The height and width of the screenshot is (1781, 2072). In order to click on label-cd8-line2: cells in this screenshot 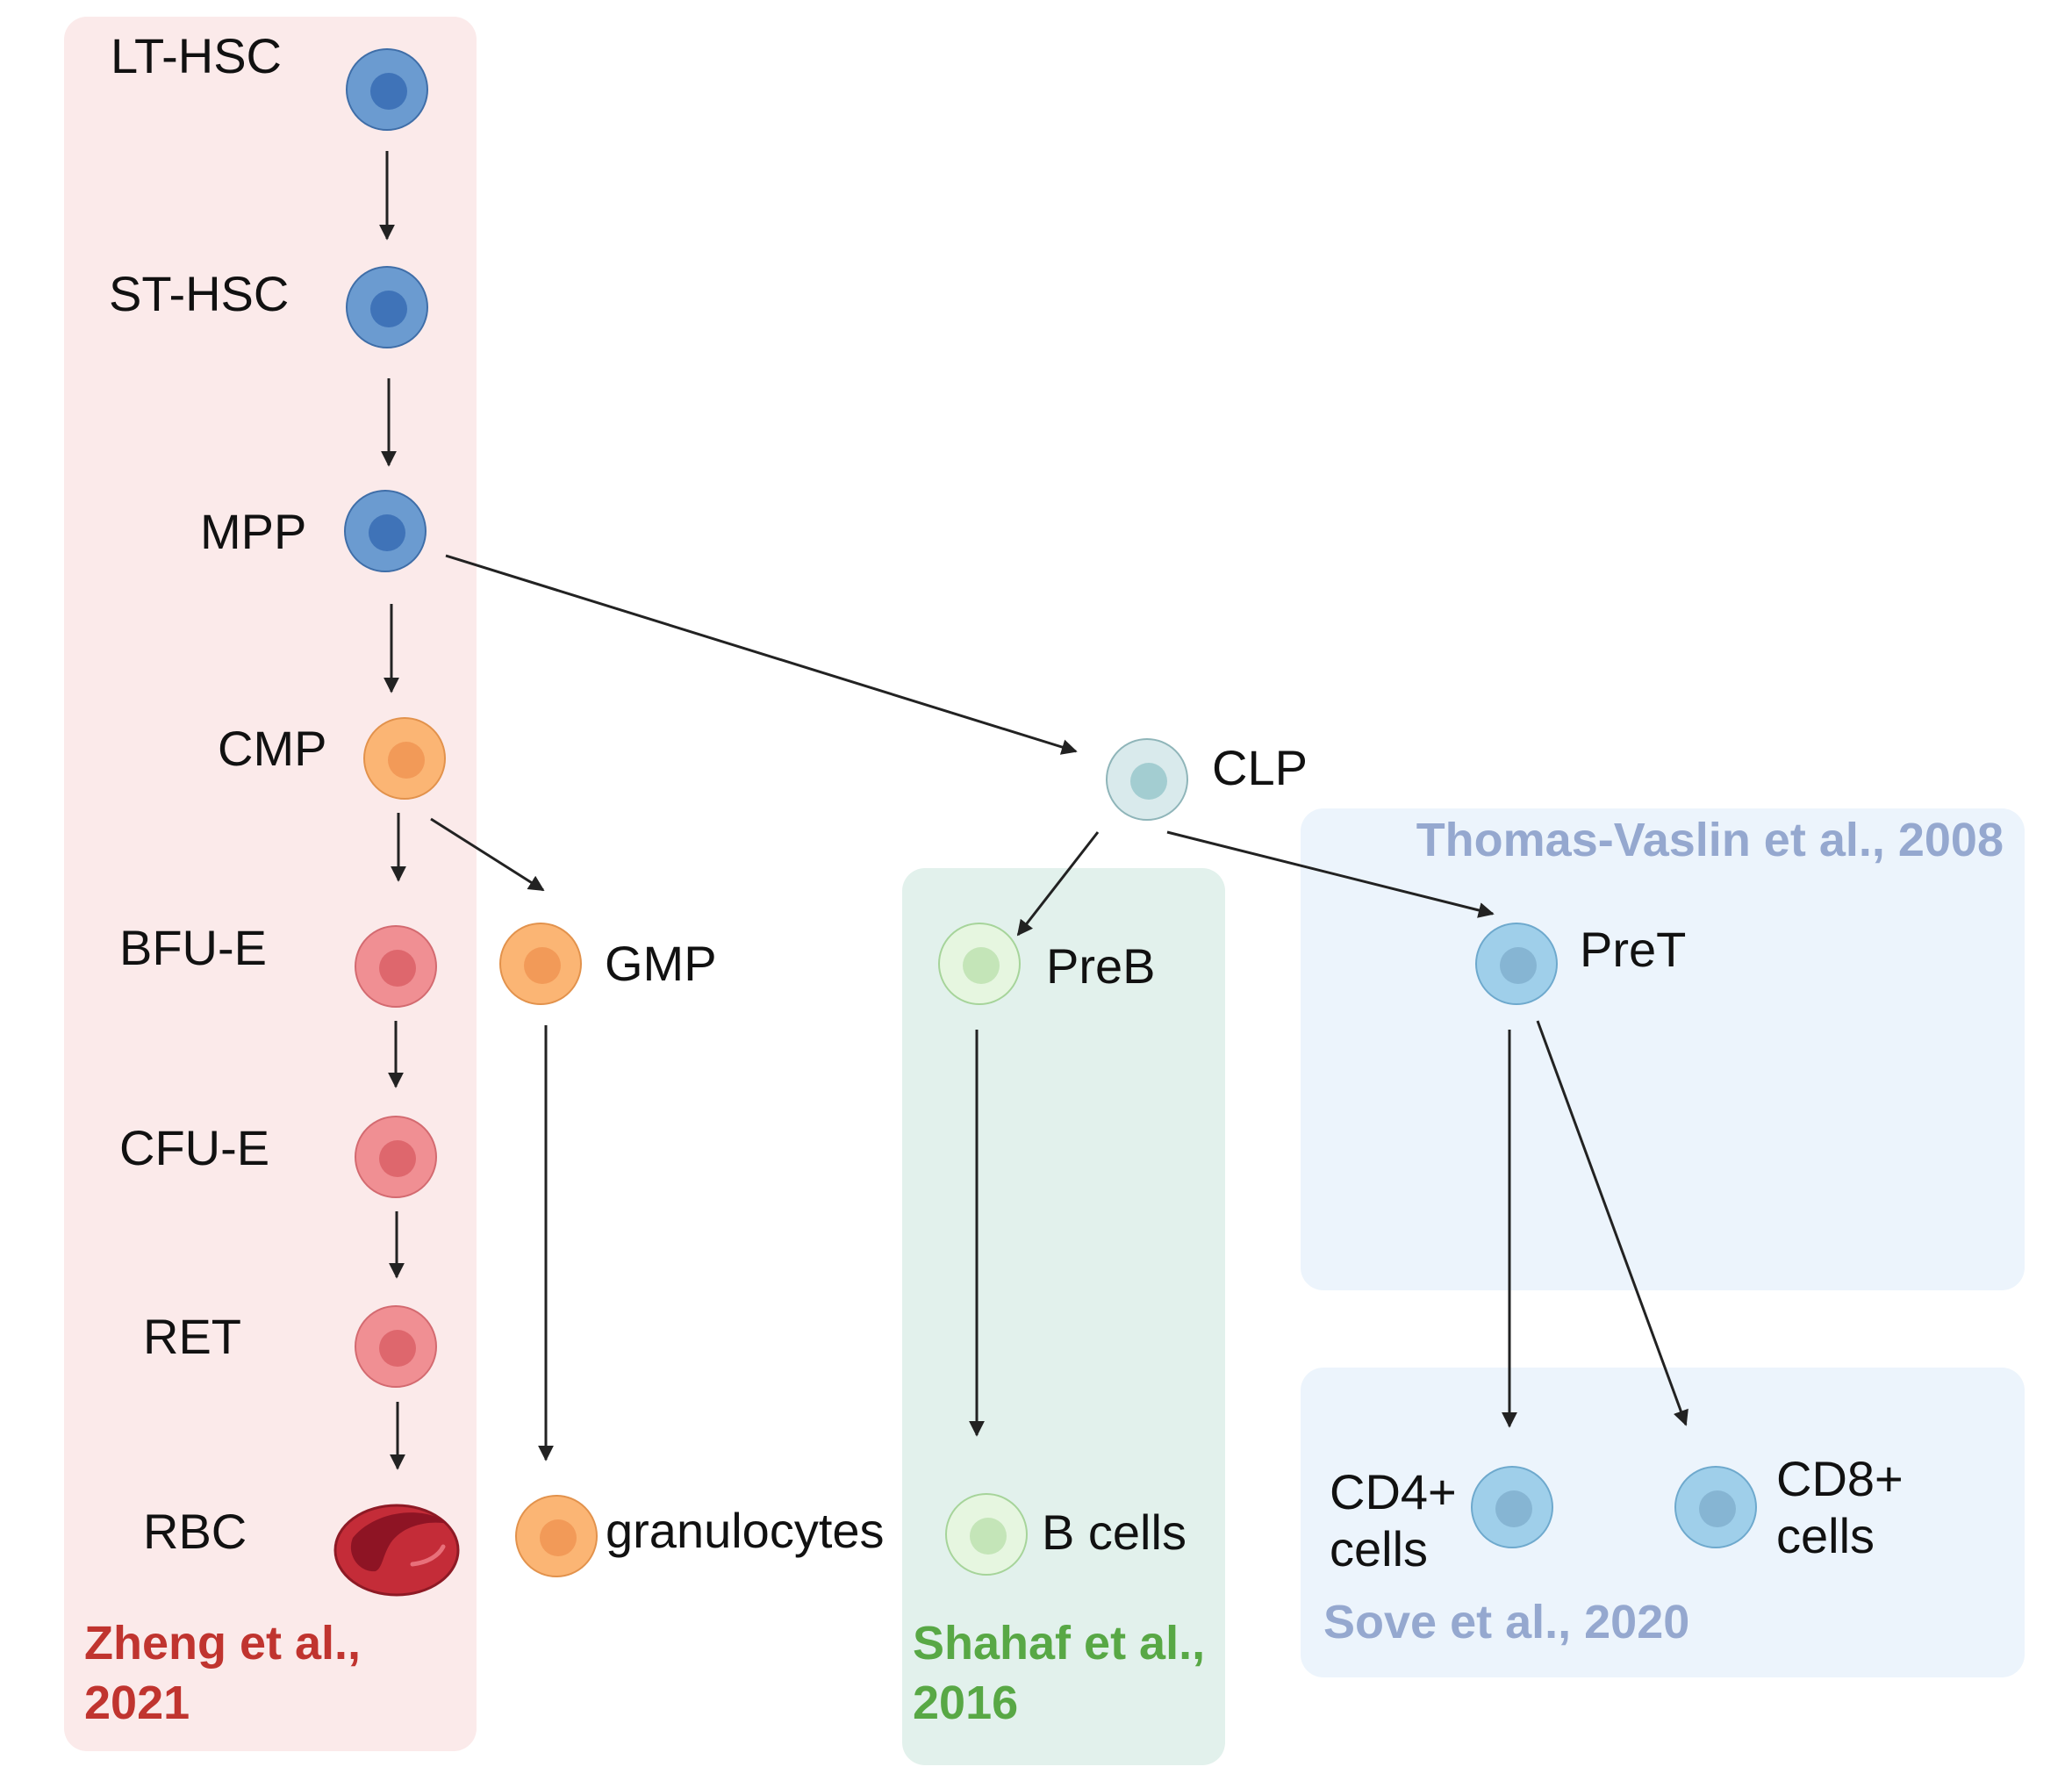, I will do `click(1826, 1535)`.